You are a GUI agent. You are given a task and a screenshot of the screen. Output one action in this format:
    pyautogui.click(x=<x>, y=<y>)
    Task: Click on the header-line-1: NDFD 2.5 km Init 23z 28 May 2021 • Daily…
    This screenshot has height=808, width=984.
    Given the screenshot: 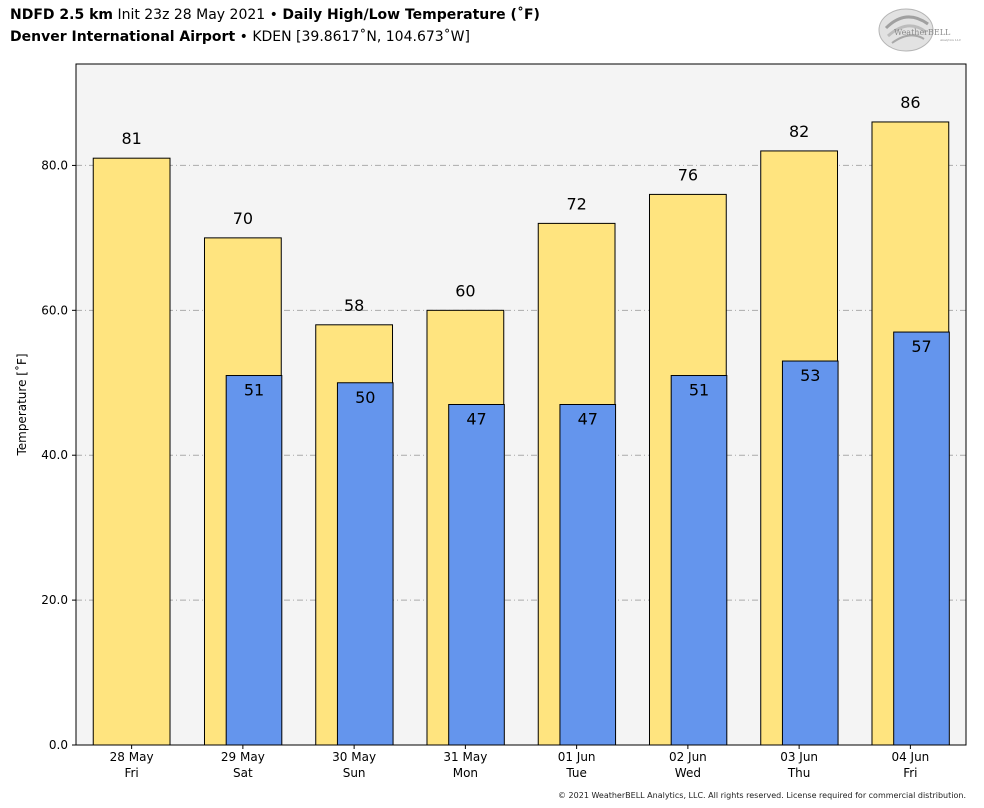 What is the action you would take?
    pyautogui.click(x=275, y=15)
    